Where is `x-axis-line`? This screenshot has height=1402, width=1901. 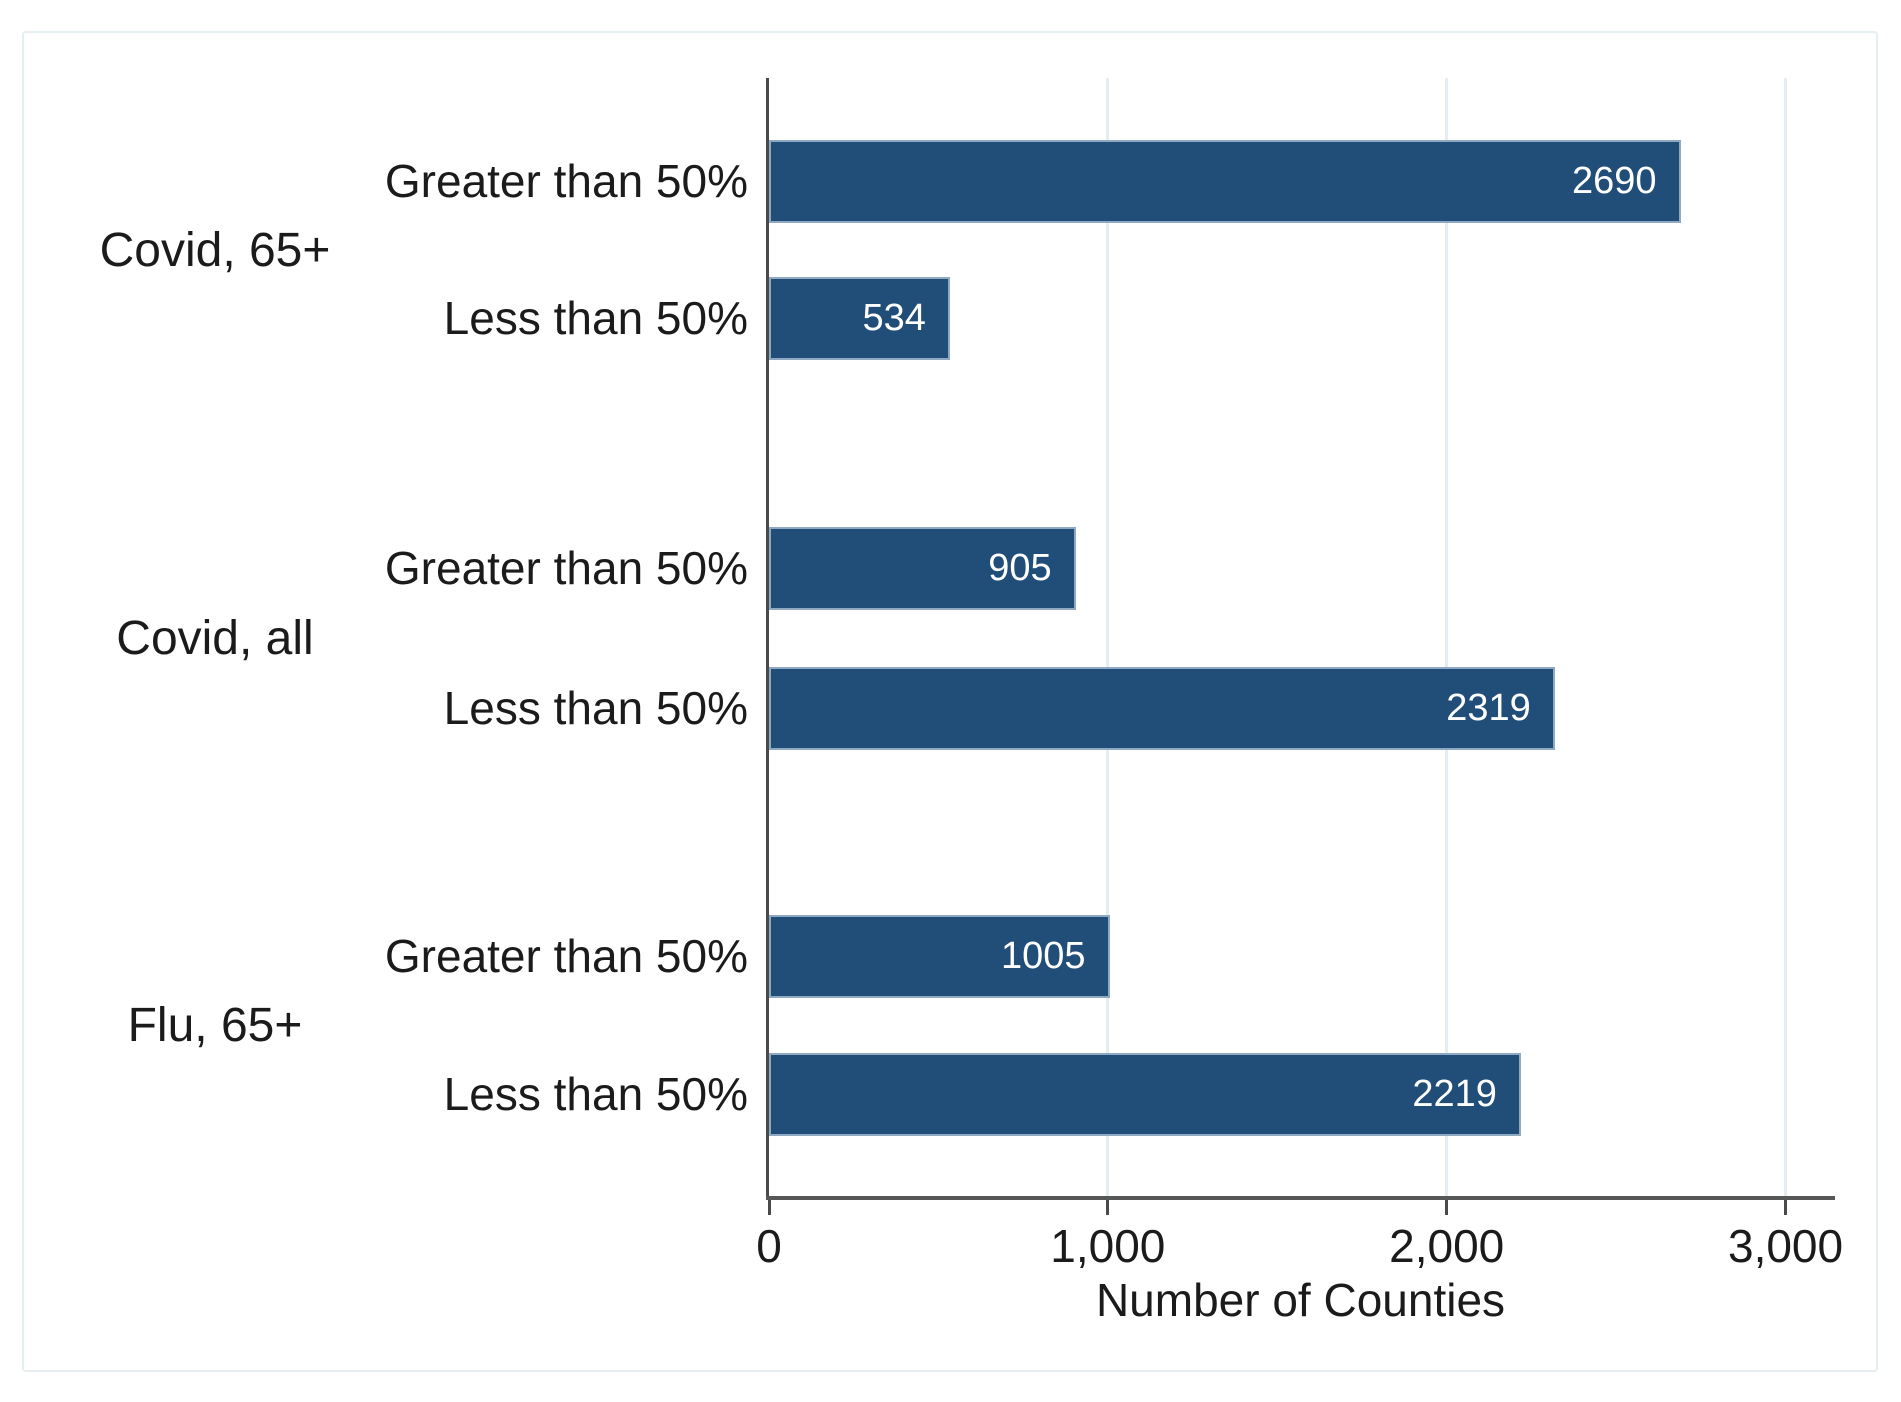
x-axis-line is located at coordinates (1300, 1198).